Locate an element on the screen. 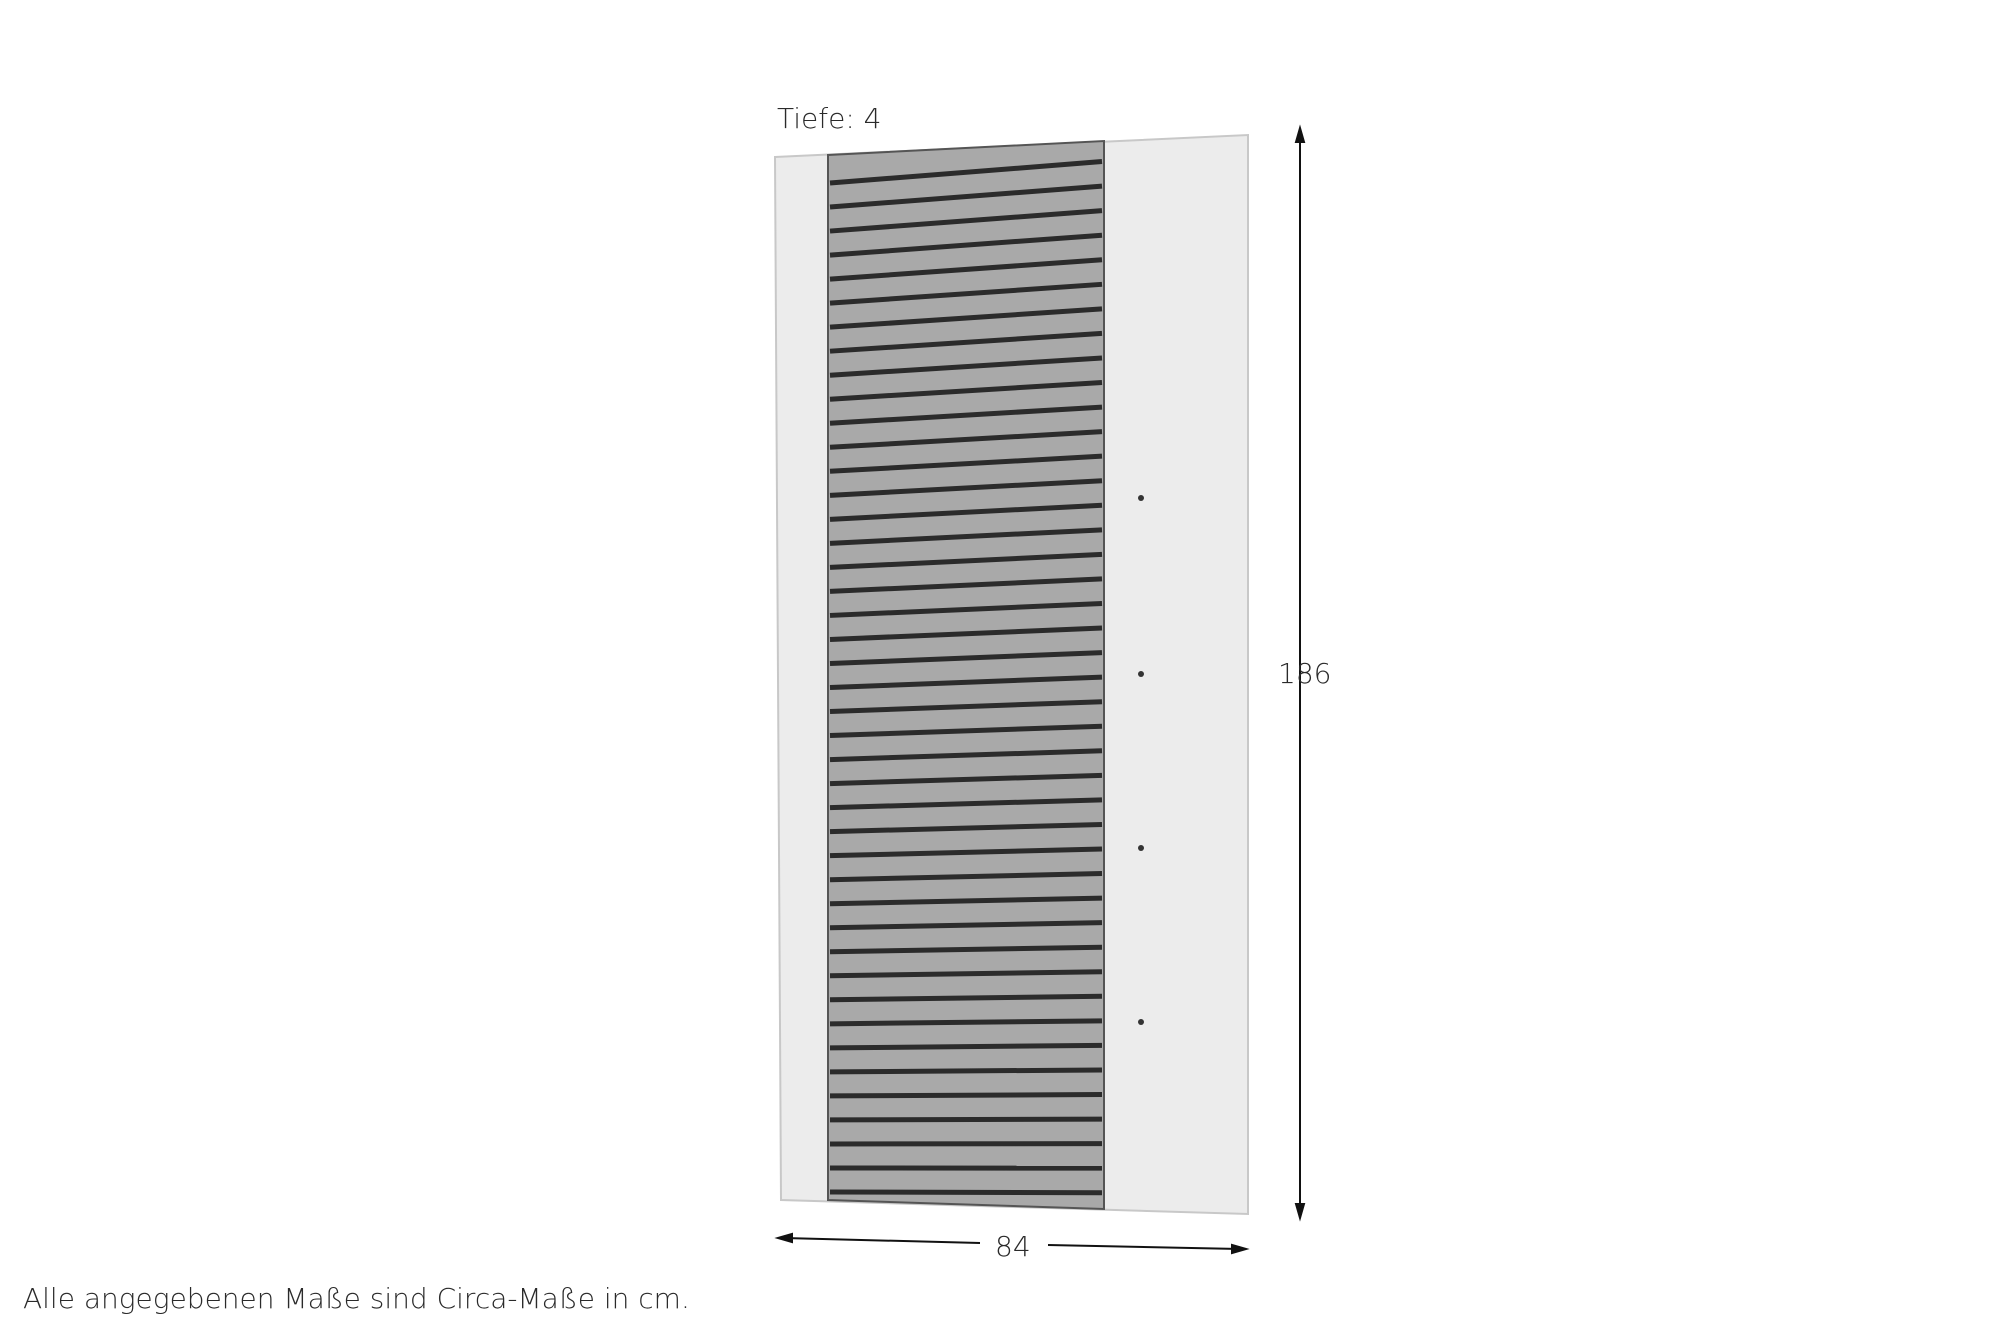 The width and height of the screenshot is (2000, 1333). width-dimension-arrow is located at coordinates (1012, 1243).